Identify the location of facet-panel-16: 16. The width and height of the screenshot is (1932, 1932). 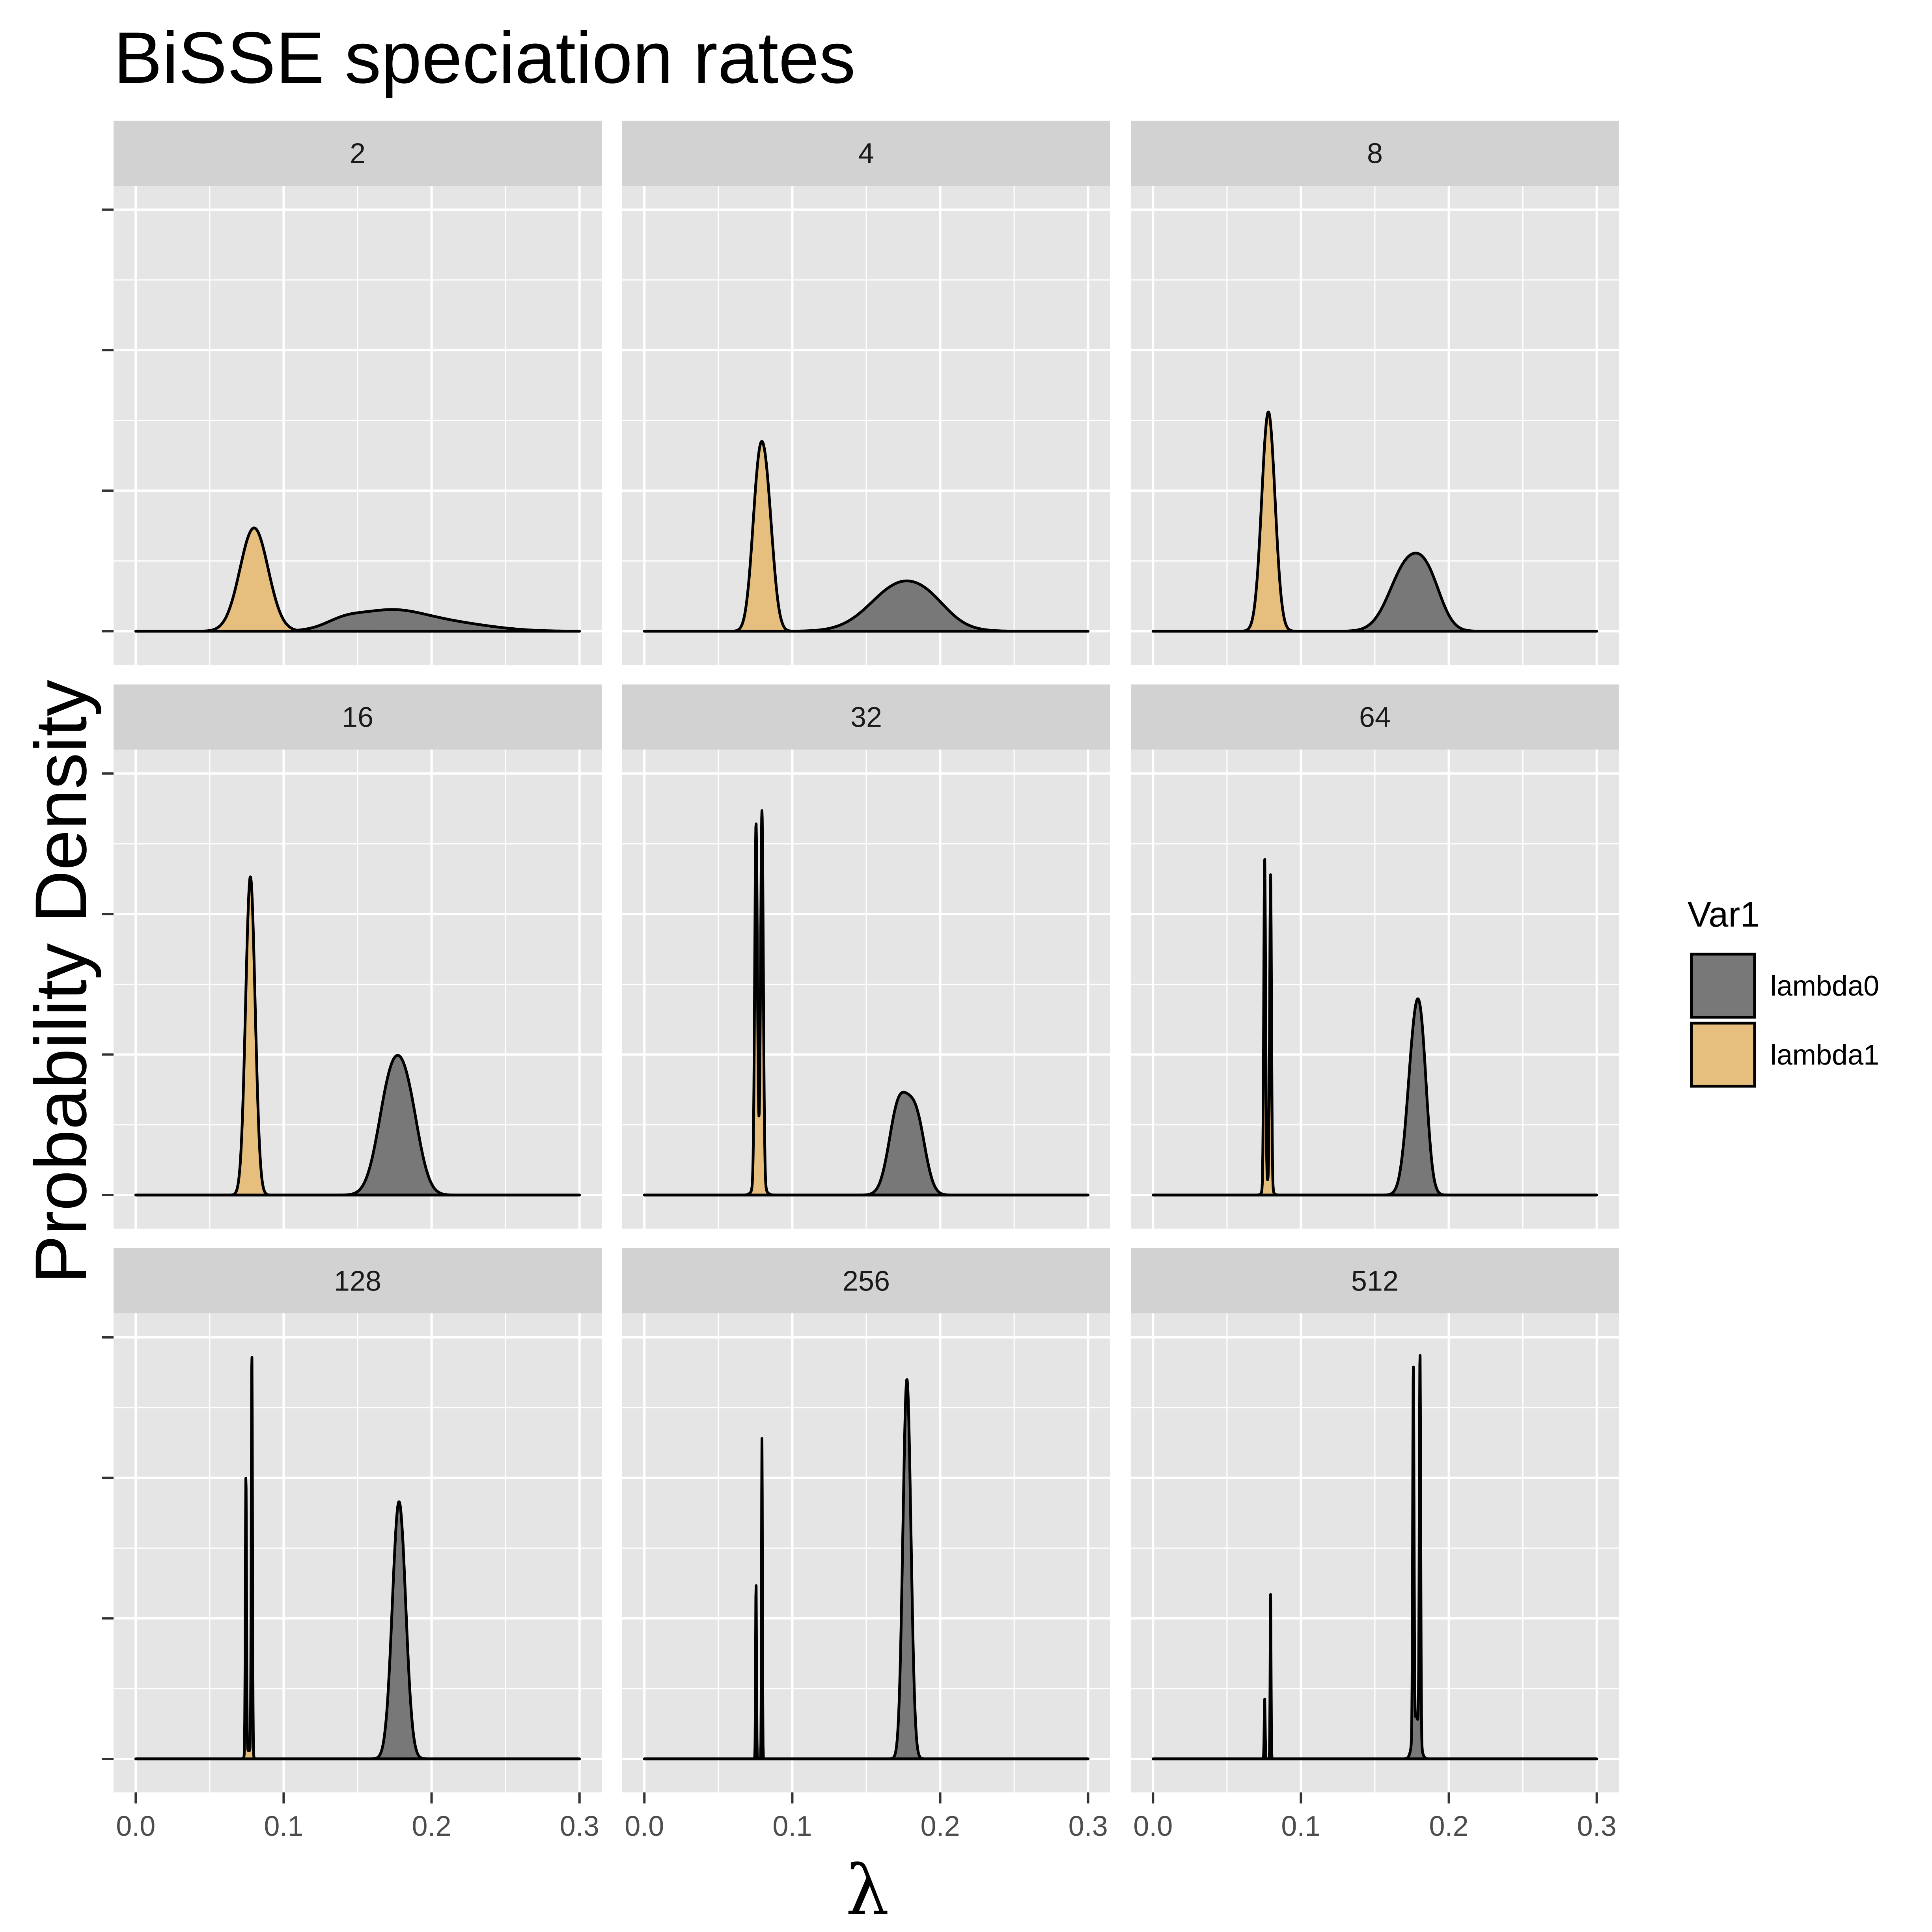
(352, 957).